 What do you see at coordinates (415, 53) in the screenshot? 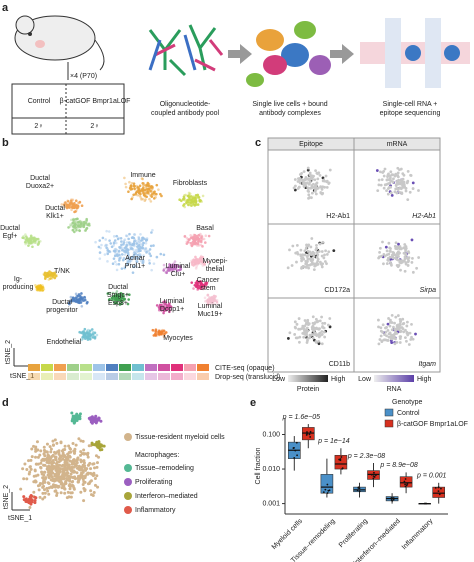
I see `droplet-channel` at bounding box center [415, 53].